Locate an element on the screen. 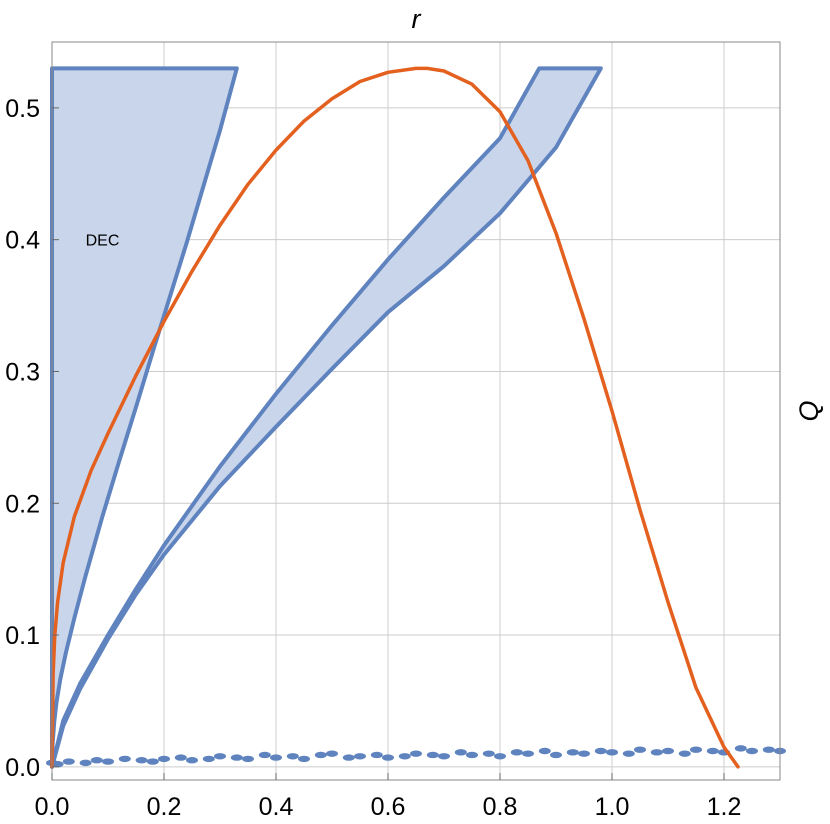  scatter-points is located at coordinates (416, 756).